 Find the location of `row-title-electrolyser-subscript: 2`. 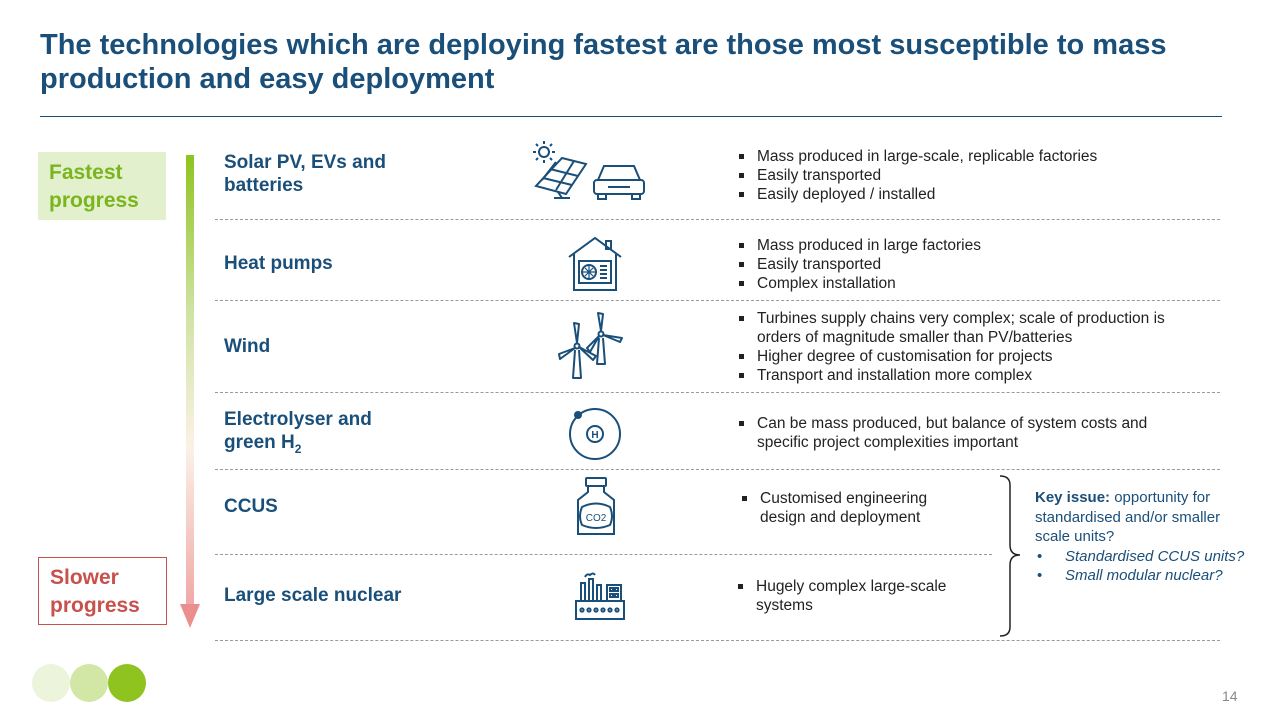

row-title-electrolyser-subscript: 2 is located at coordinates (298, 448).